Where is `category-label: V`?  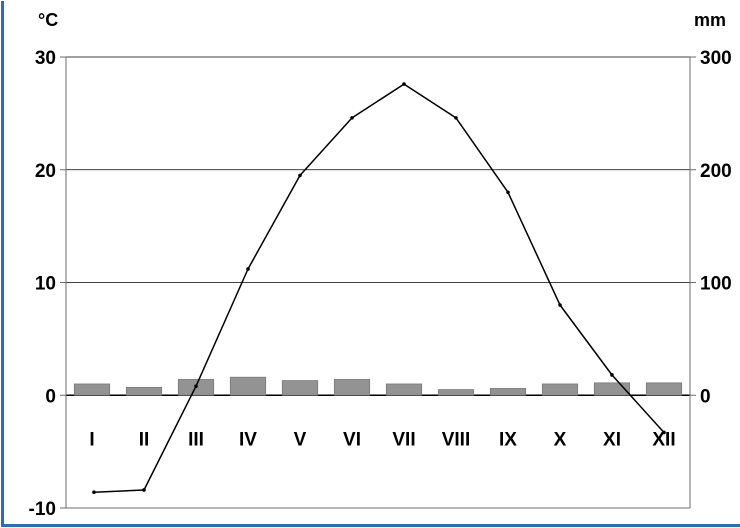
category-label: V is located at coordinates (300, 439).